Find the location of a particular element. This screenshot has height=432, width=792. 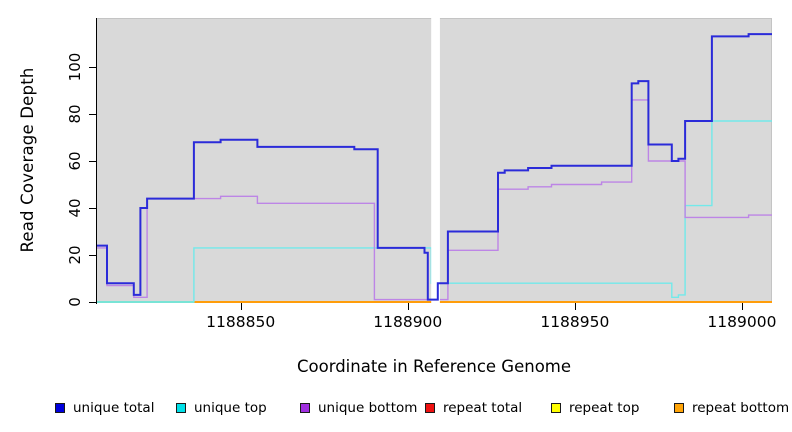

legend-item-repeat-total: repeat total is located at coordinates (473, 408).